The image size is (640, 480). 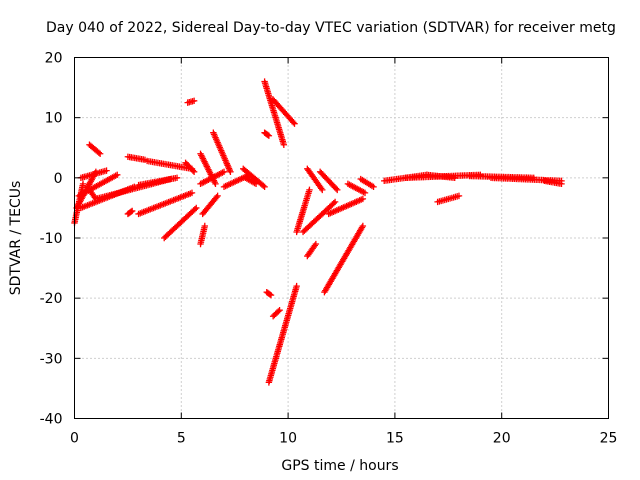 I want to click on x-axis-label: GPS time / hours, so click(x=339, y=466).